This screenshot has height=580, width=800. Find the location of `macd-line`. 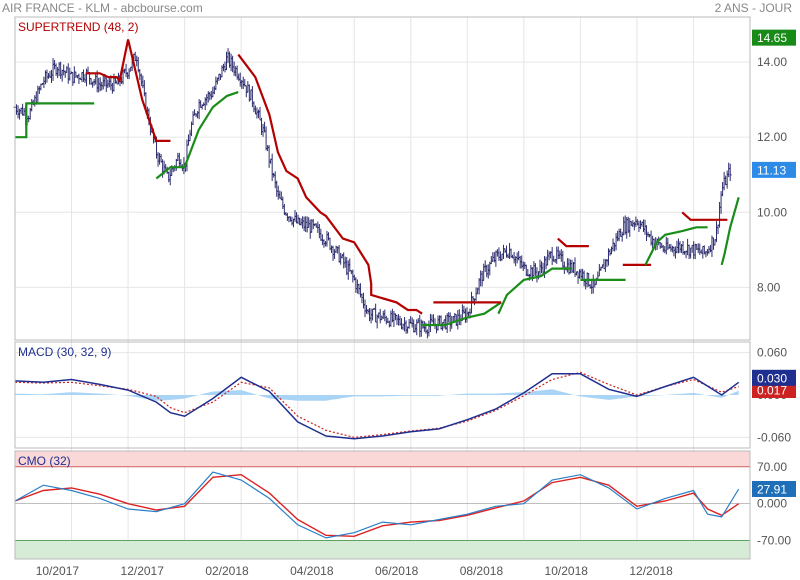

macd-line is located at coordinates (377, 406).